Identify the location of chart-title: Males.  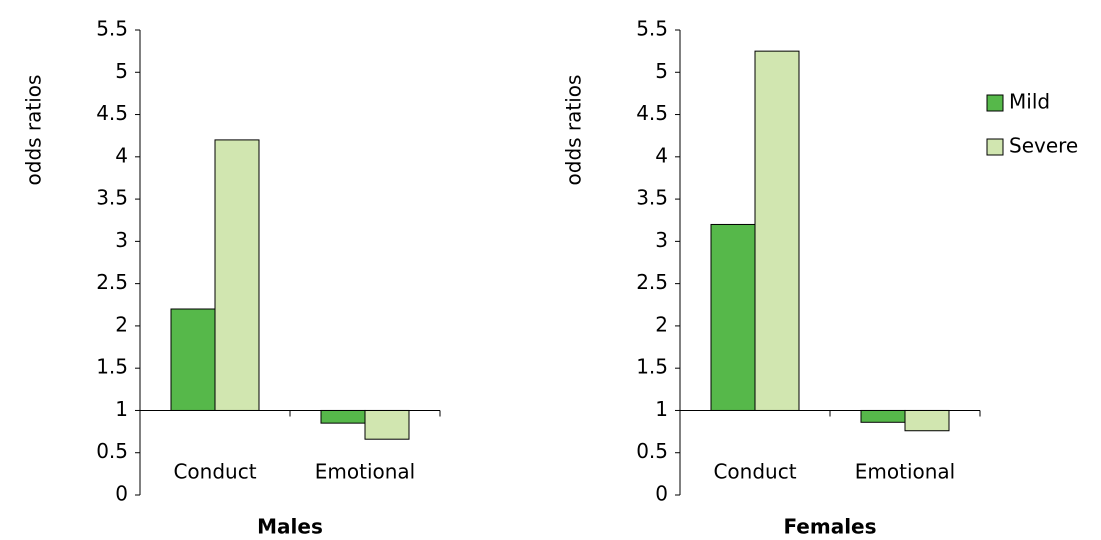
(290, 527).